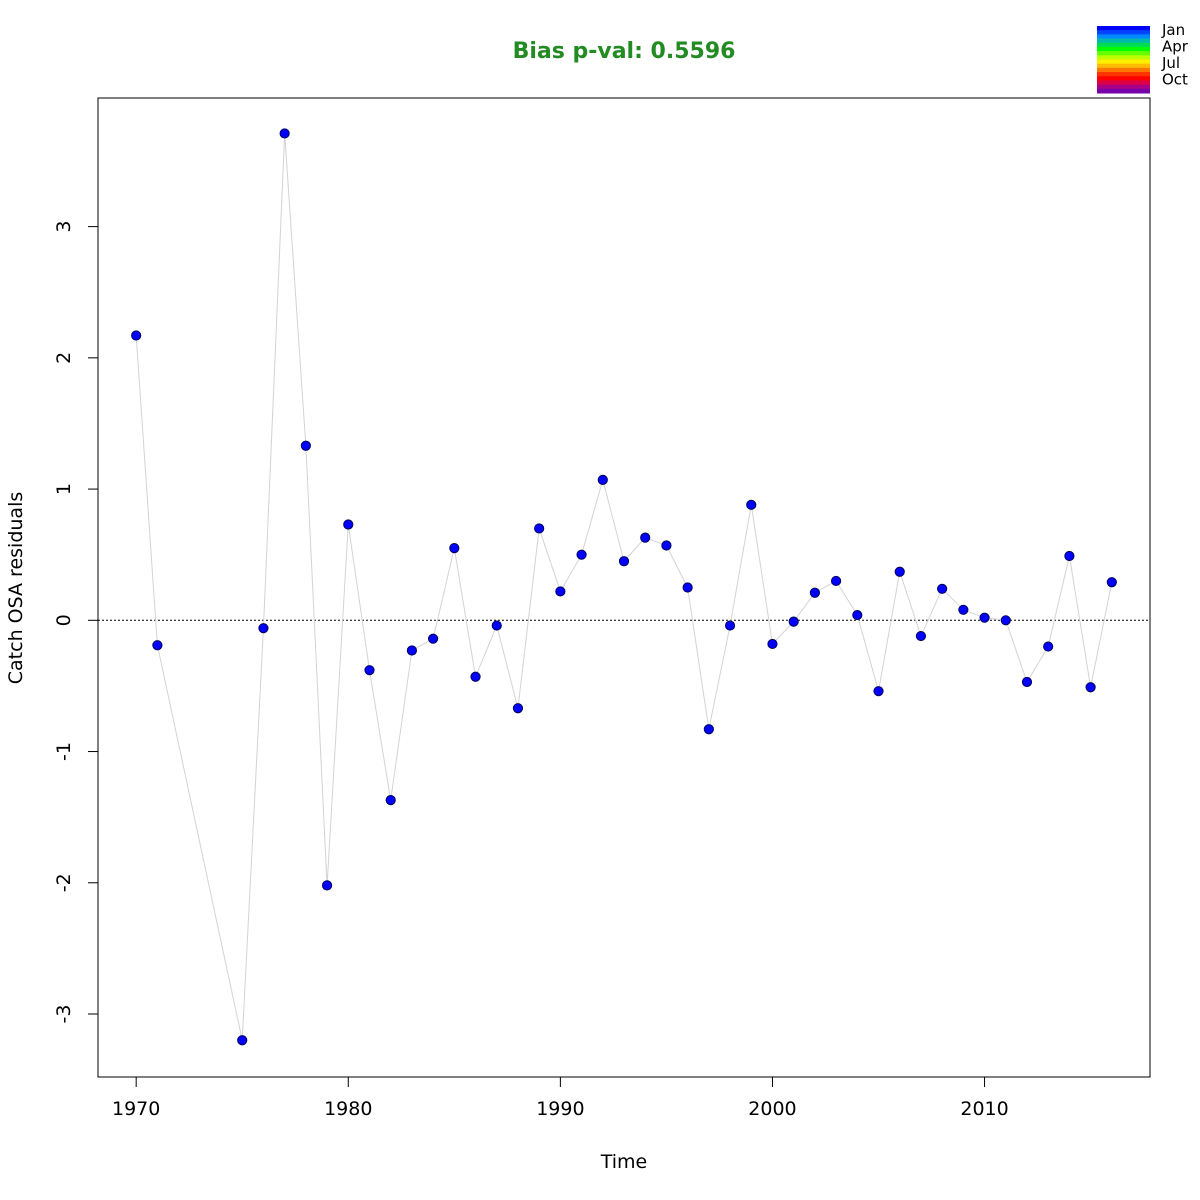 This screenshot has height=1200, width=1200. Describe the element at coordinates (348, 1109) in the screenshot. I see `x-tick-label: 1980` at that location.